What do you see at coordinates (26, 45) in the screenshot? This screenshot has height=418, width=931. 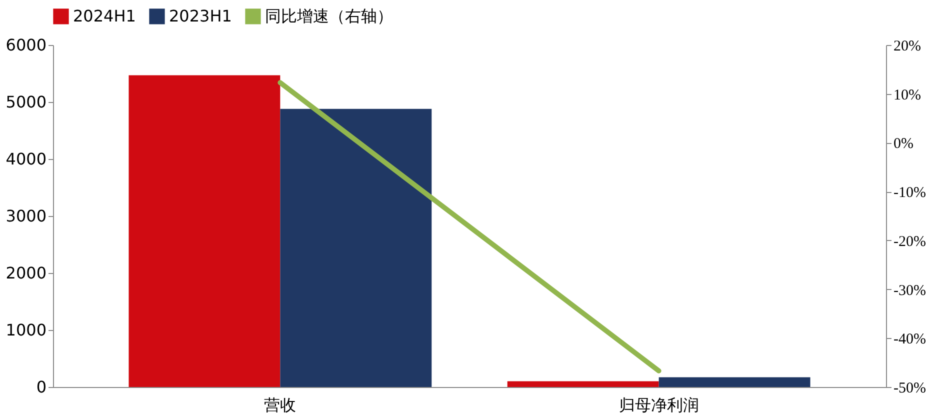 I see `y-tick-label: 6000` at bounding box center [26, 45].